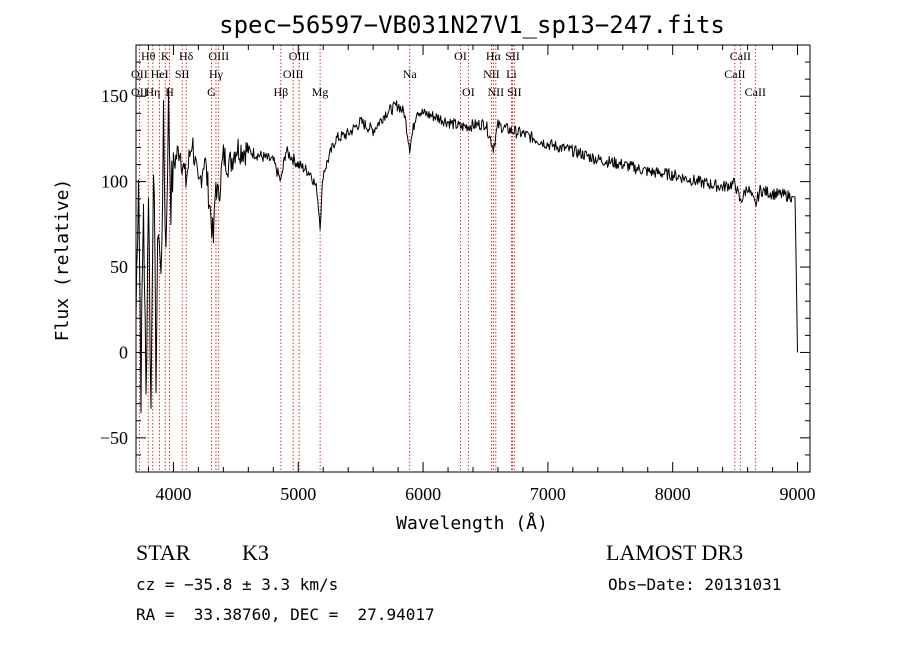  I want to click on object-subclass: K3, so click(255, 552).